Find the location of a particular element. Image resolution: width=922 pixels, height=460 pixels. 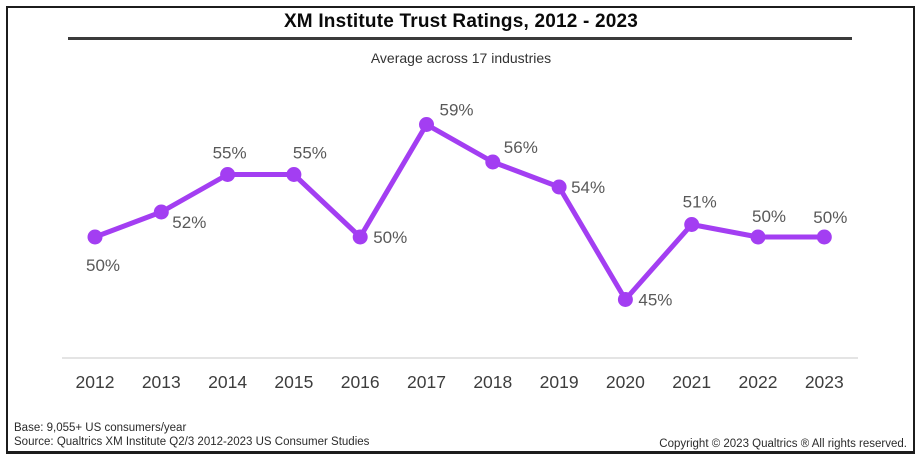

x-axis-tick-label-2021: 2021 is located at coordinates (691, 382).